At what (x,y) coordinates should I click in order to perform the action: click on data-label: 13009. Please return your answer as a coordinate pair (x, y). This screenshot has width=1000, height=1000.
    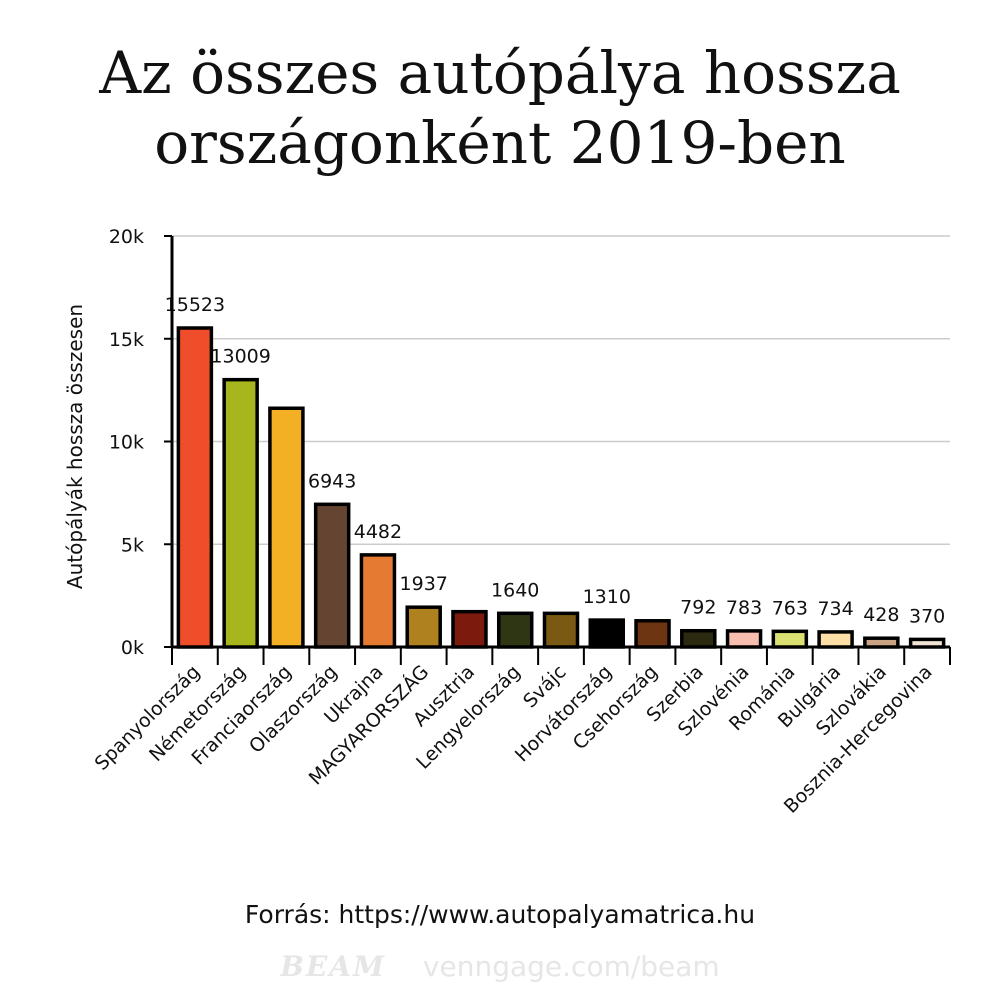
    Looking at the image, I should click on (240, 357).